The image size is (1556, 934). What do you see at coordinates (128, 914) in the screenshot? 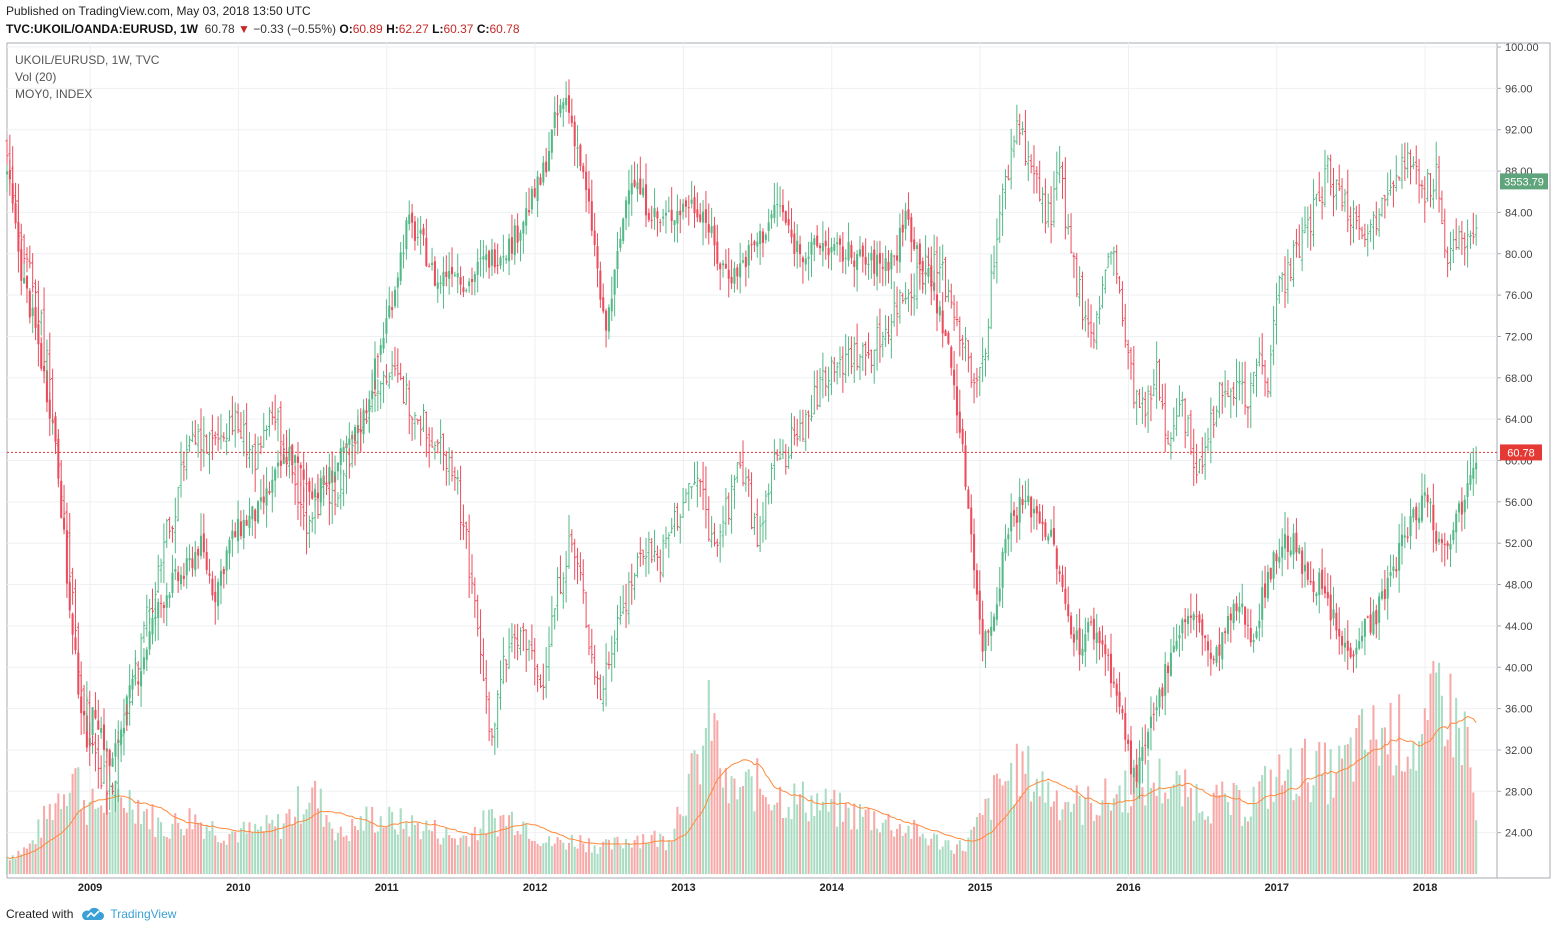
I see `tradingview-link: TradingView` at bounding box center [128, 914].